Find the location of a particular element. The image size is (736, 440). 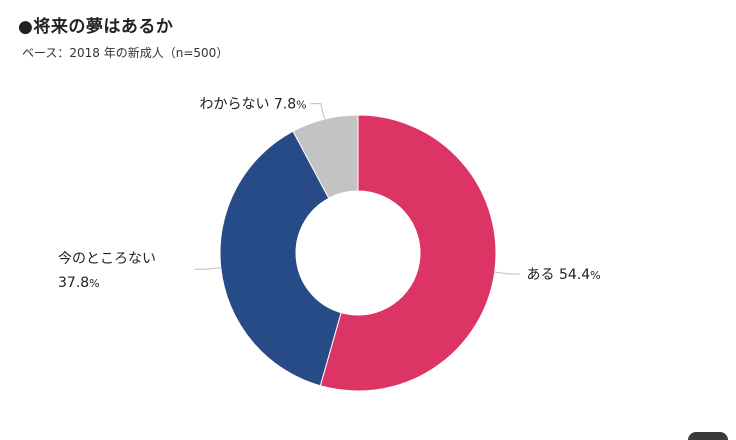

slice-label-0: ある 54.4% is located at coordinates (564, 275).